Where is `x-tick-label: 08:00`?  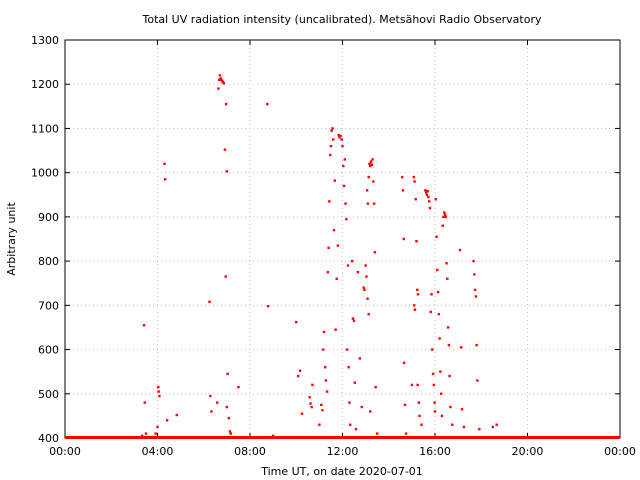
x-tick-label: 08:00 is located at coordinates (250, 451).